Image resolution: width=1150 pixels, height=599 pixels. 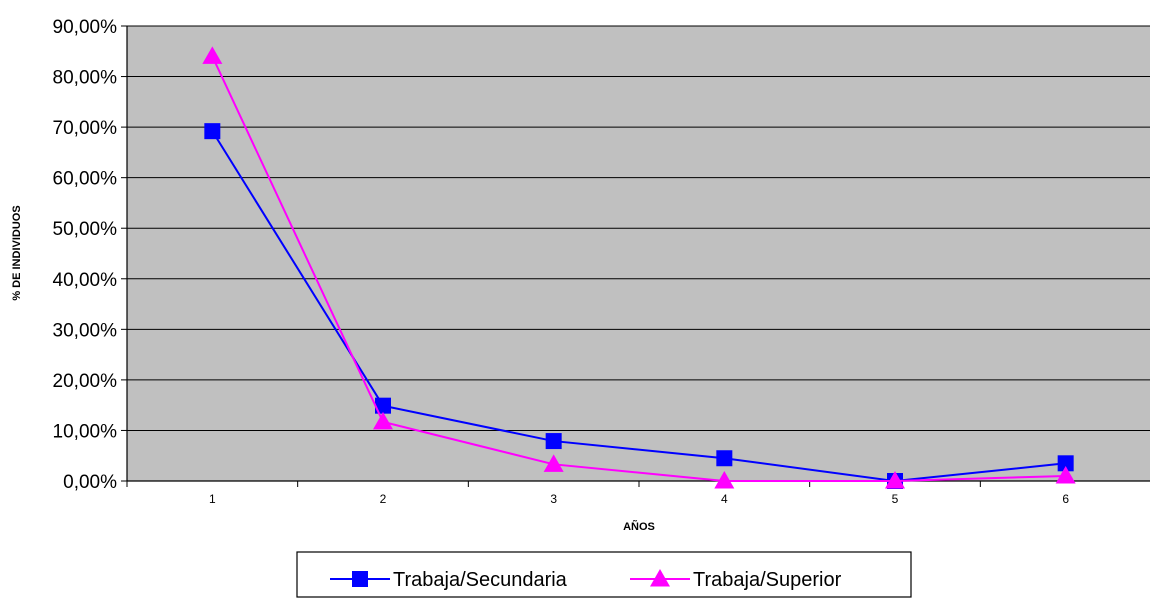 I want to click on legend: Trabaja/Secundaria Trabaja/Superior, so click(x=604, y=574).